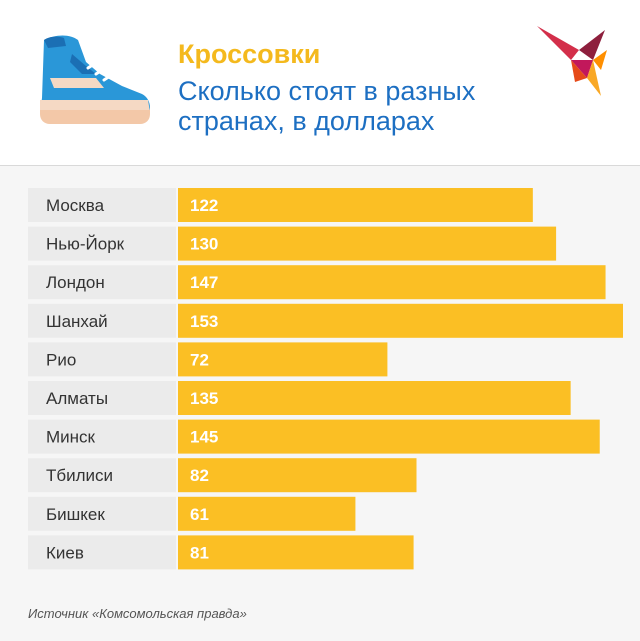 The image size is (640, 641). I want to click on source-note: Источник «Комсомольская правда», so click(137, 613).